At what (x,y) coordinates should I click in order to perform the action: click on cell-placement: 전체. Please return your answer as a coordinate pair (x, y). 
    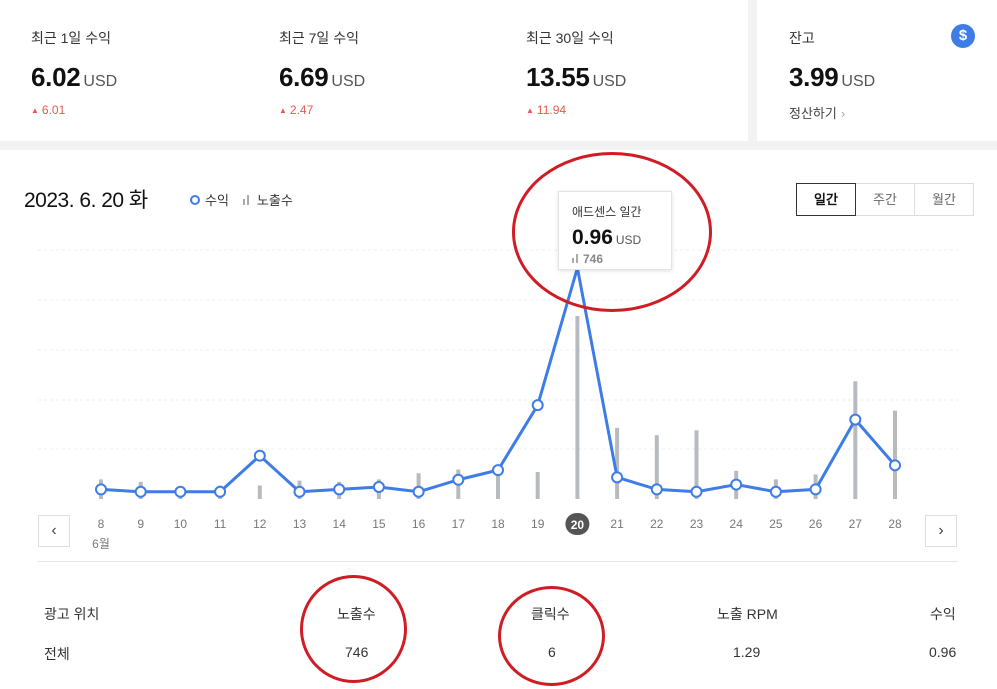
    Looking at the image, I should click on (57, 654).